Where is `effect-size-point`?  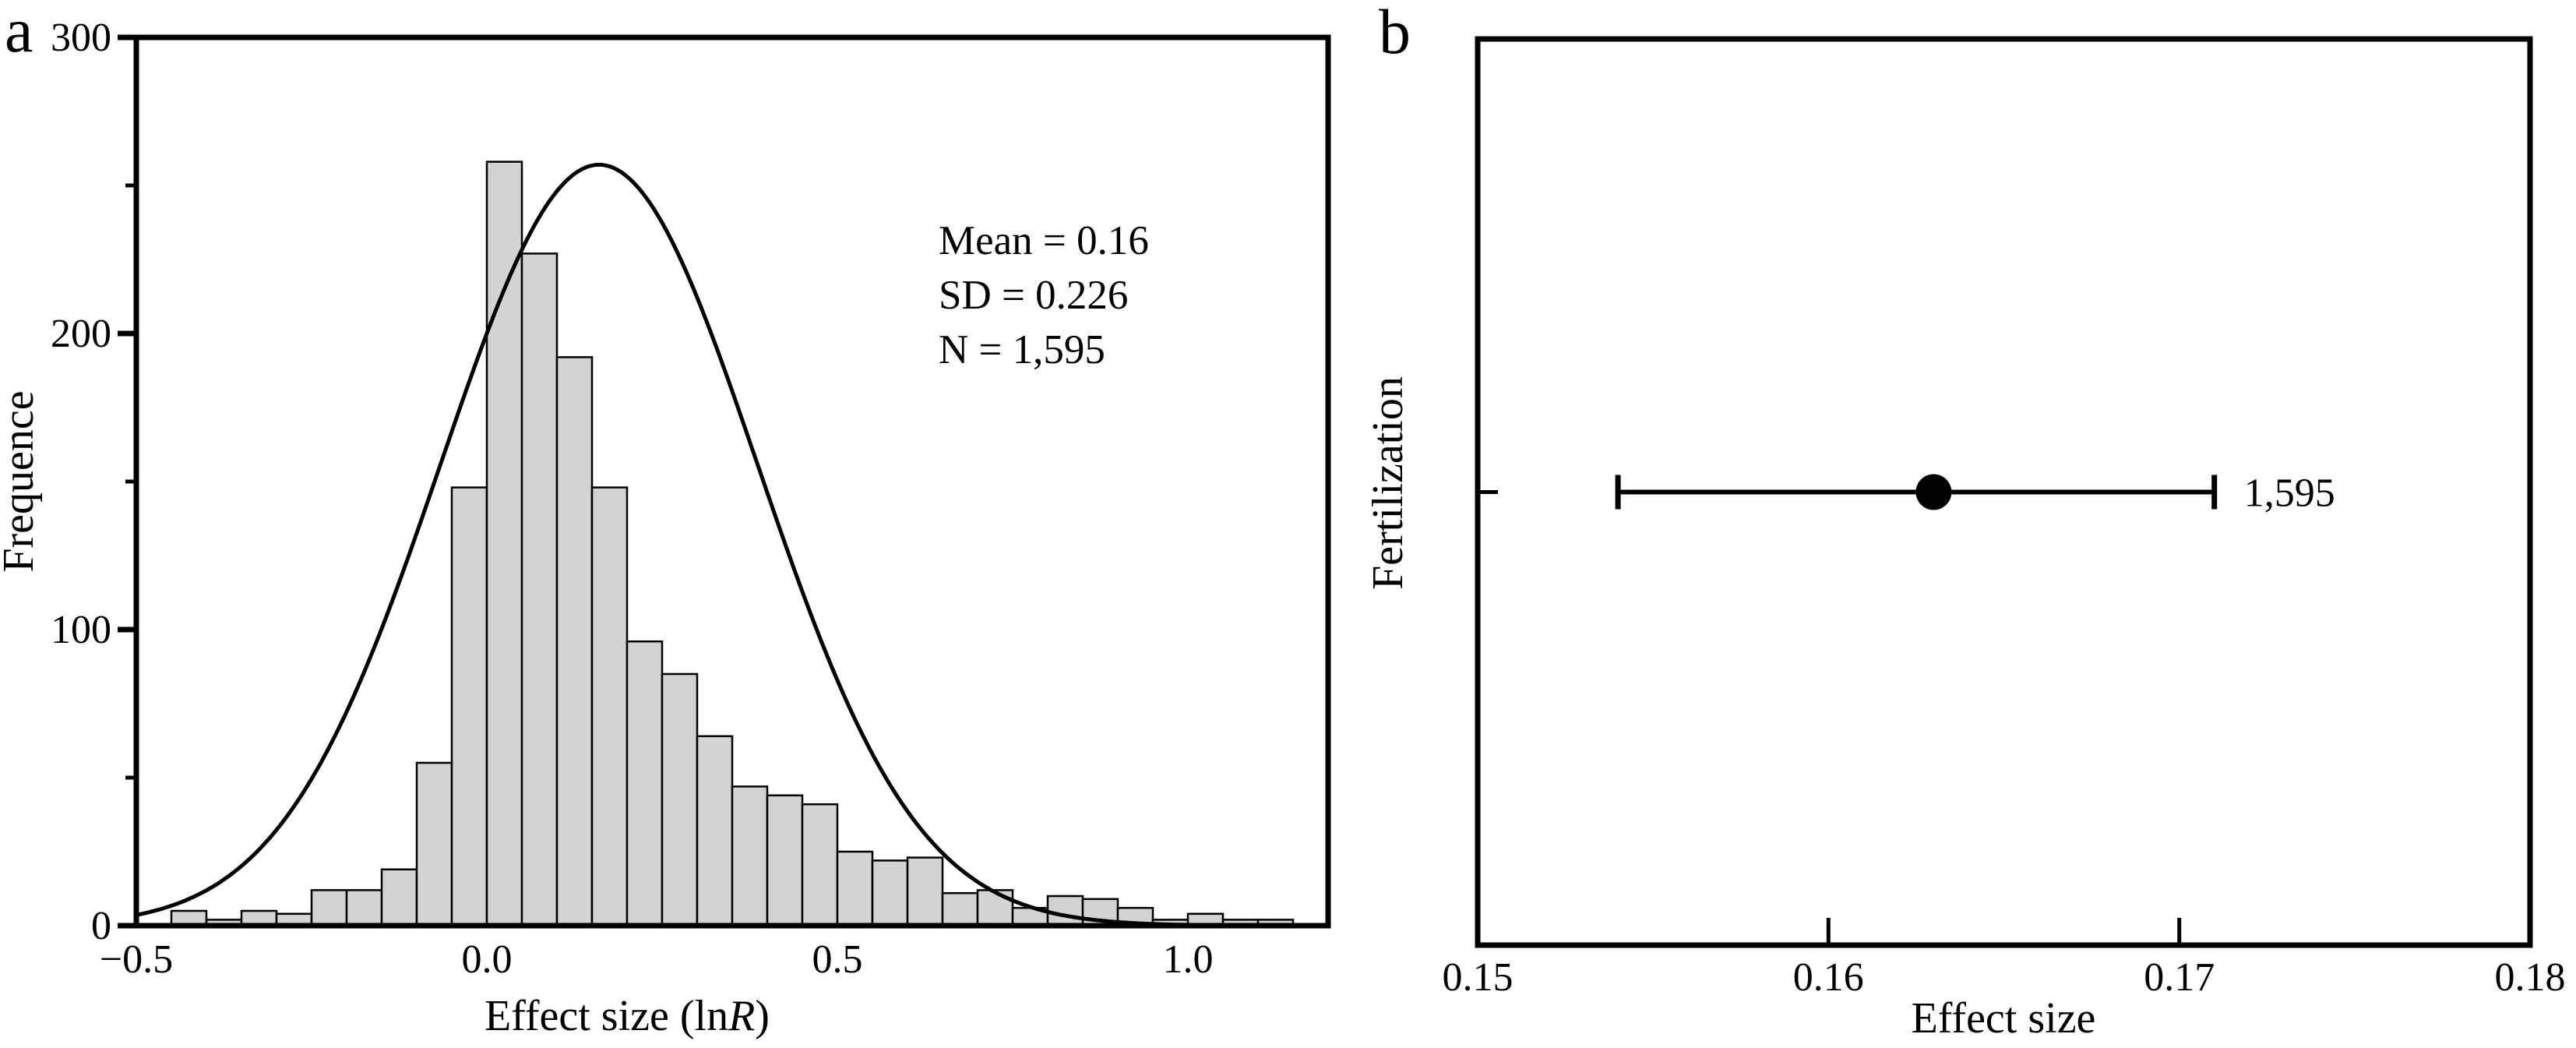 effect-size-point is located at coordinates (1933, 492).